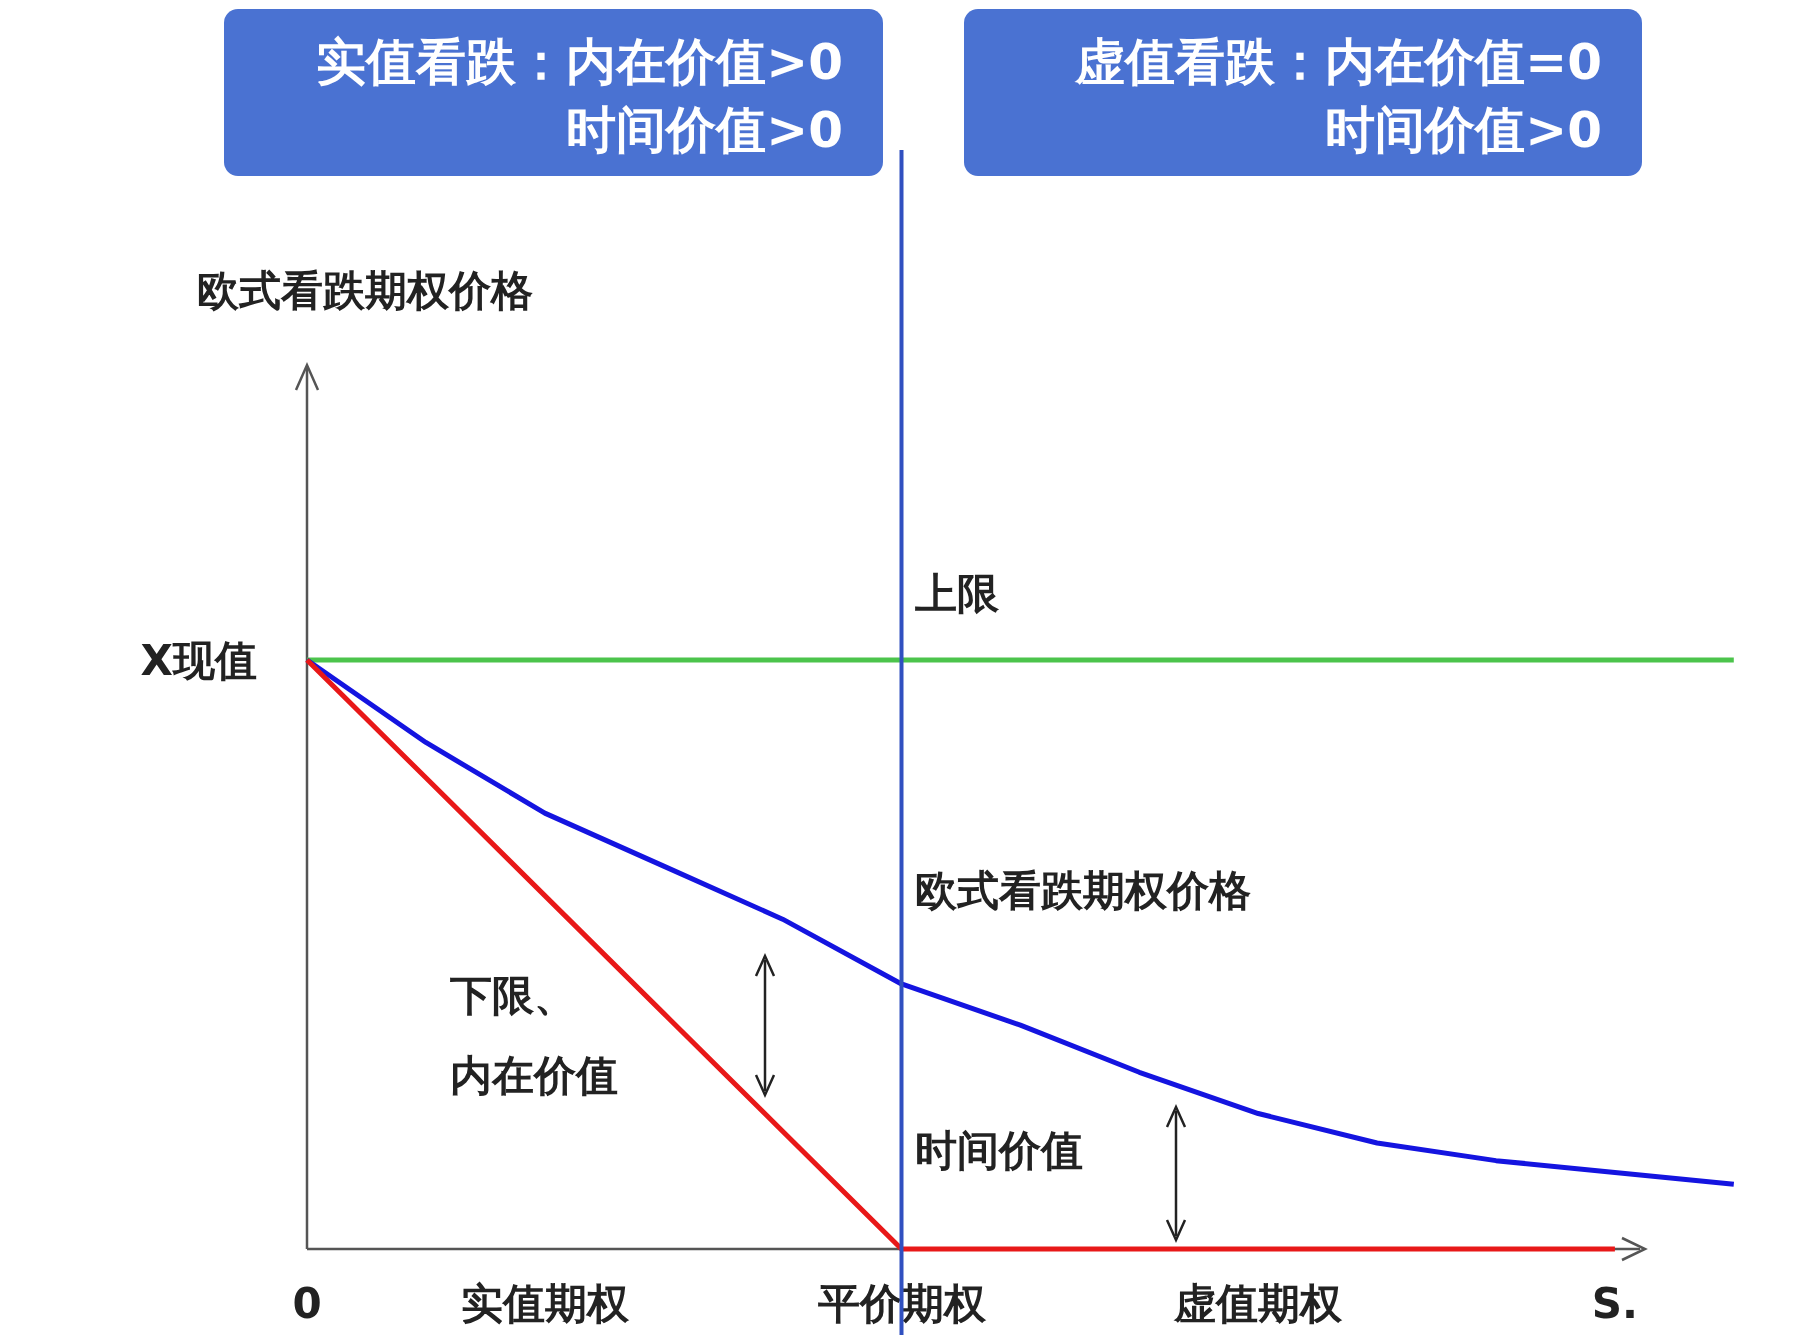 This screenshot has height=1335, width=1817. I want to click on text: 实值看跌：内在价值>0 时间价值>0, so click(579, 96).